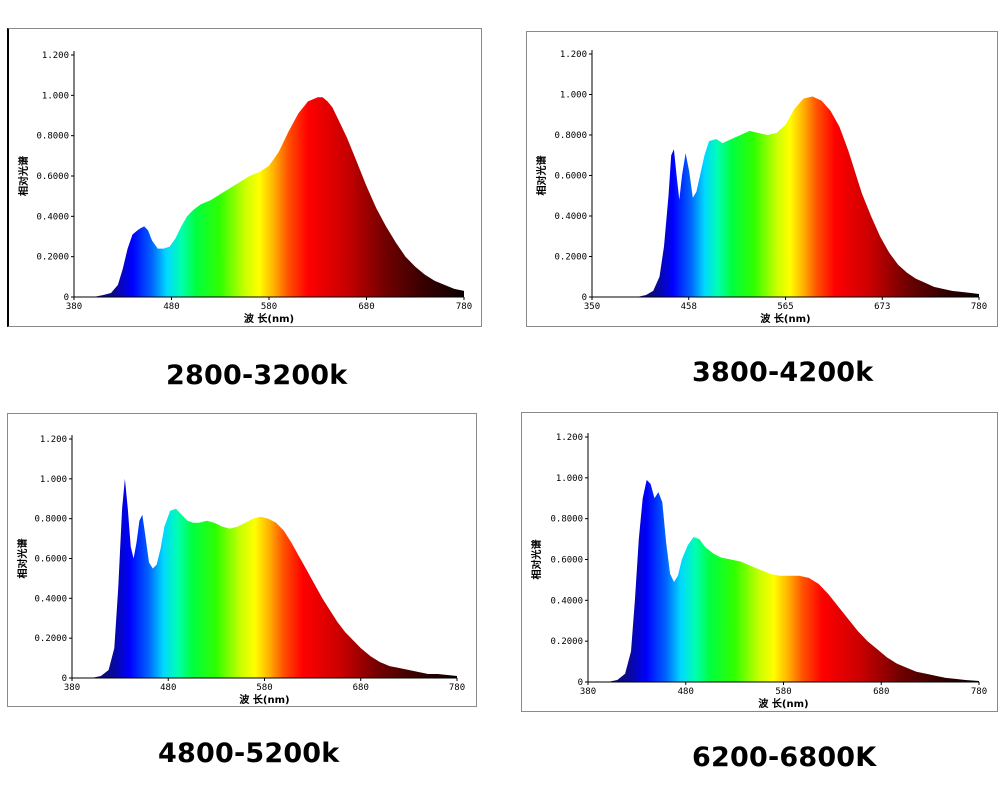 This screenshot has width=1002, height=798. I want to click on x-tick-label: 565, so click(785, 307).